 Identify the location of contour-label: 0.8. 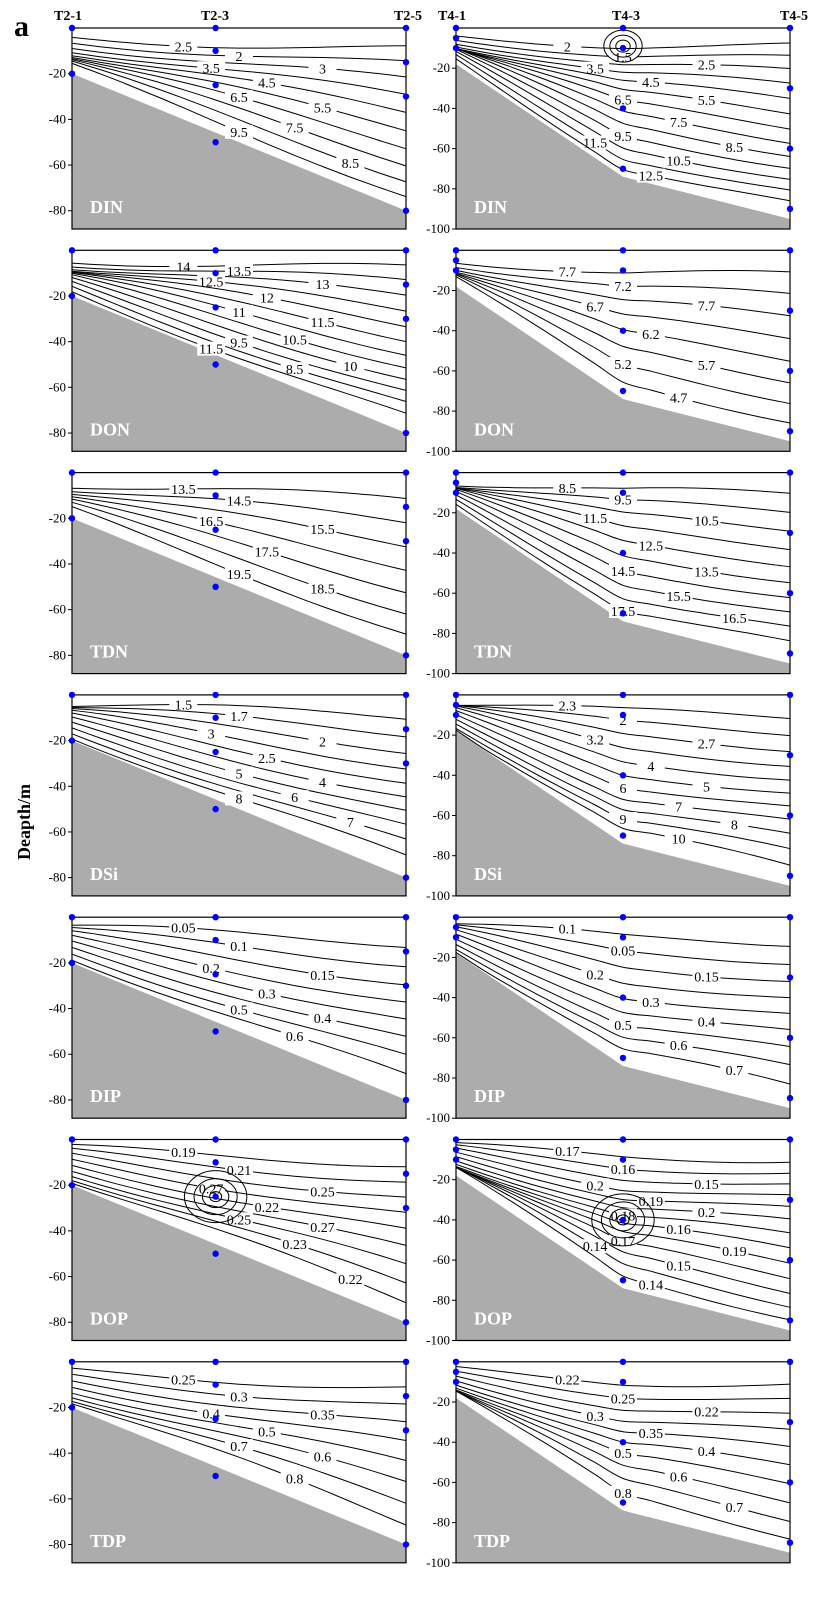
(623, 1494).